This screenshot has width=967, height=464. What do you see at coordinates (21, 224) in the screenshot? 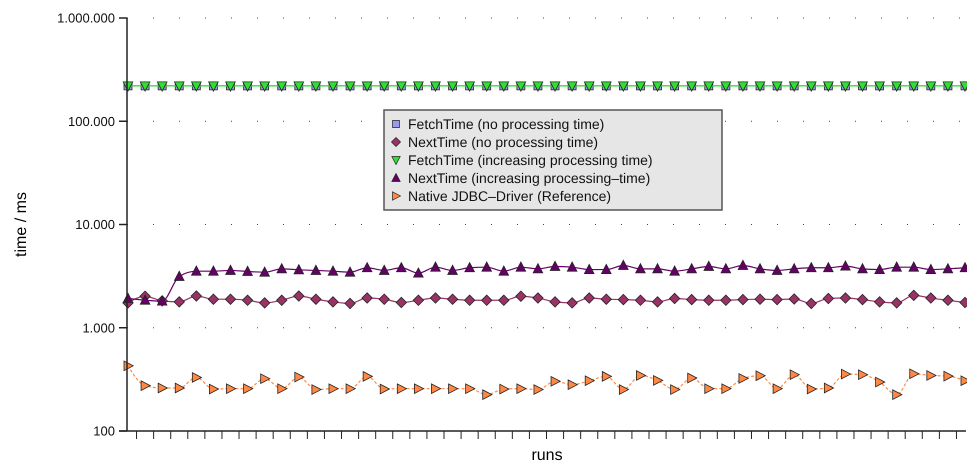
I see `y-axis-title: time / ms` at bounding box center [21, 224].